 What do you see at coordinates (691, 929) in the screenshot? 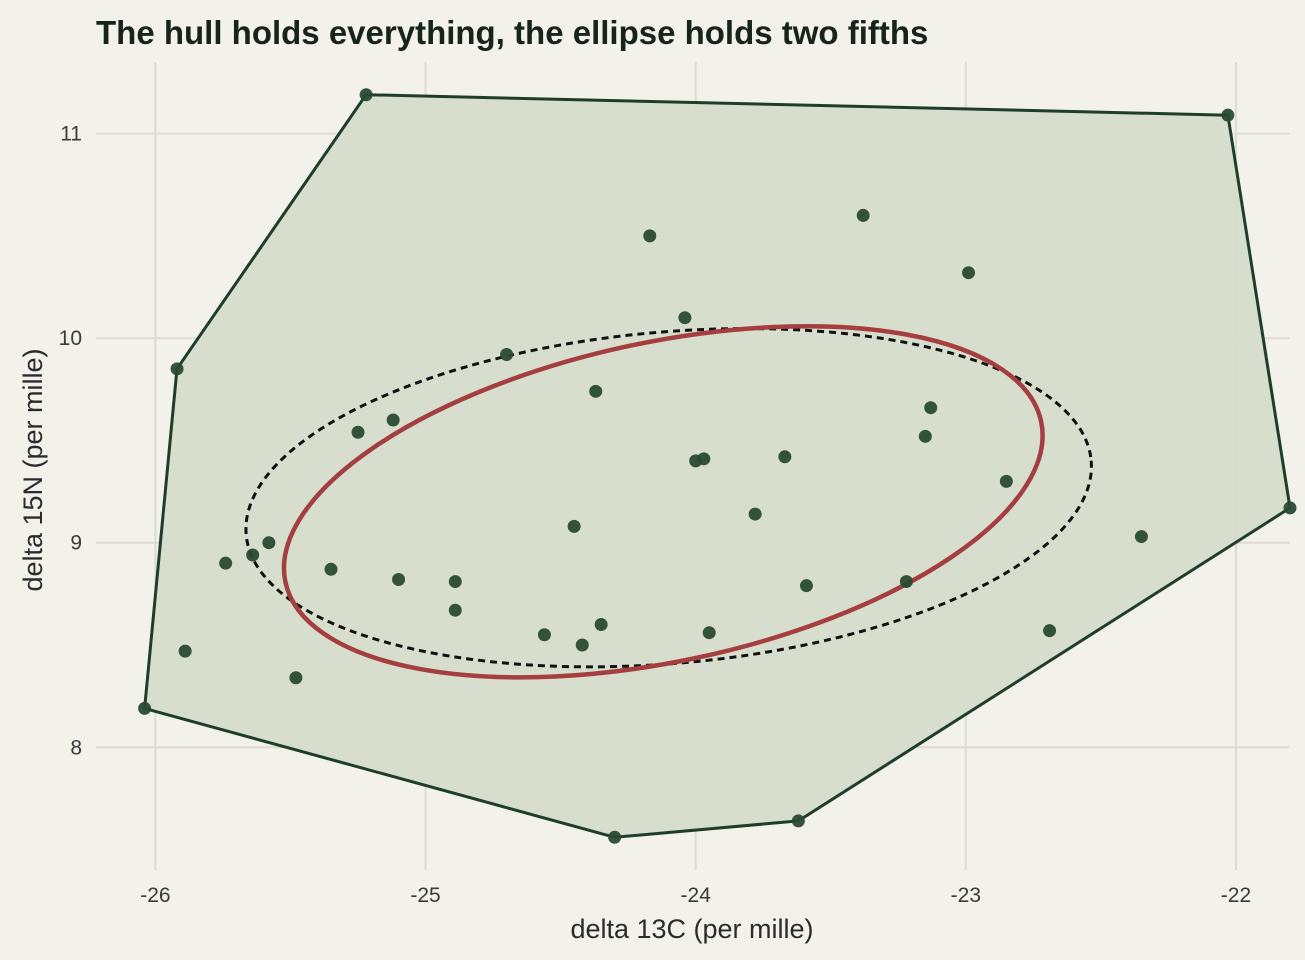
I see `x-axis-label: delta 13C (per mille)` at bounding box center [691, 929].